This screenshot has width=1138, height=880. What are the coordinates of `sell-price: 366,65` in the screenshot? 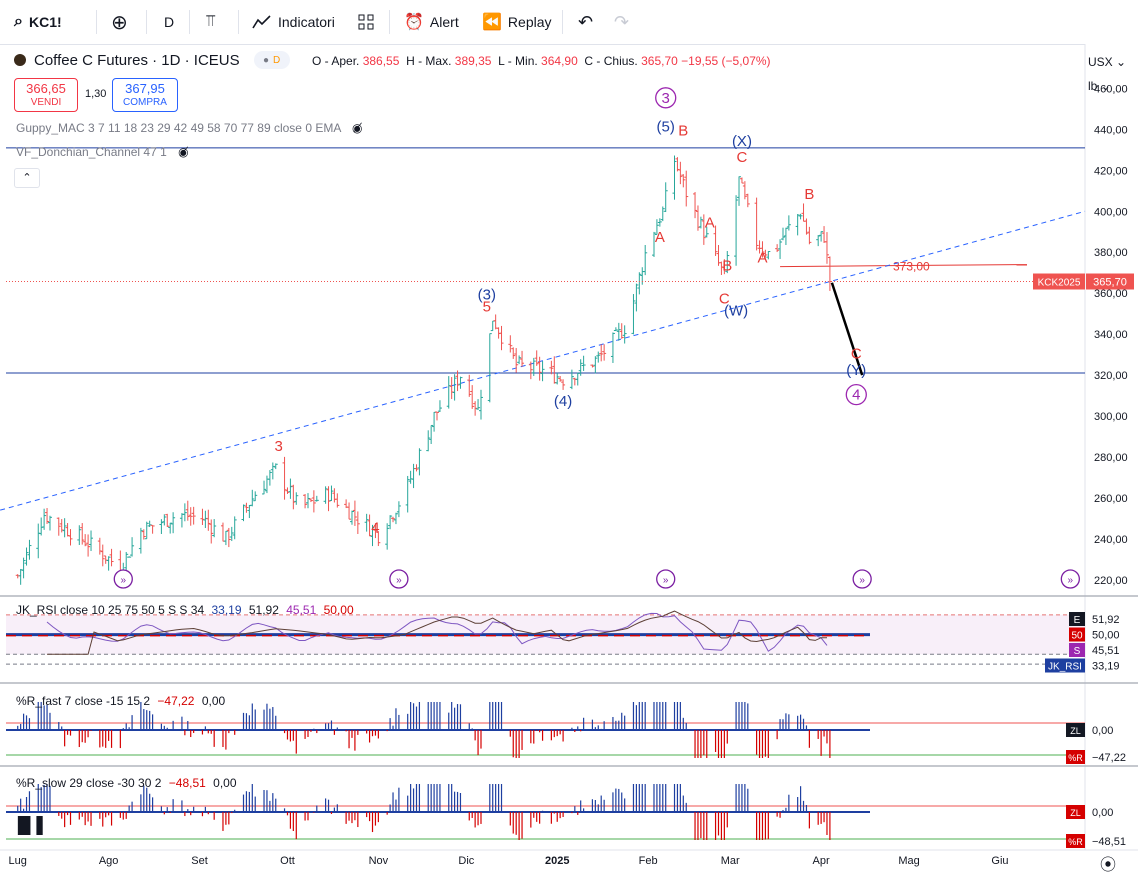 It's located at (46, 88).